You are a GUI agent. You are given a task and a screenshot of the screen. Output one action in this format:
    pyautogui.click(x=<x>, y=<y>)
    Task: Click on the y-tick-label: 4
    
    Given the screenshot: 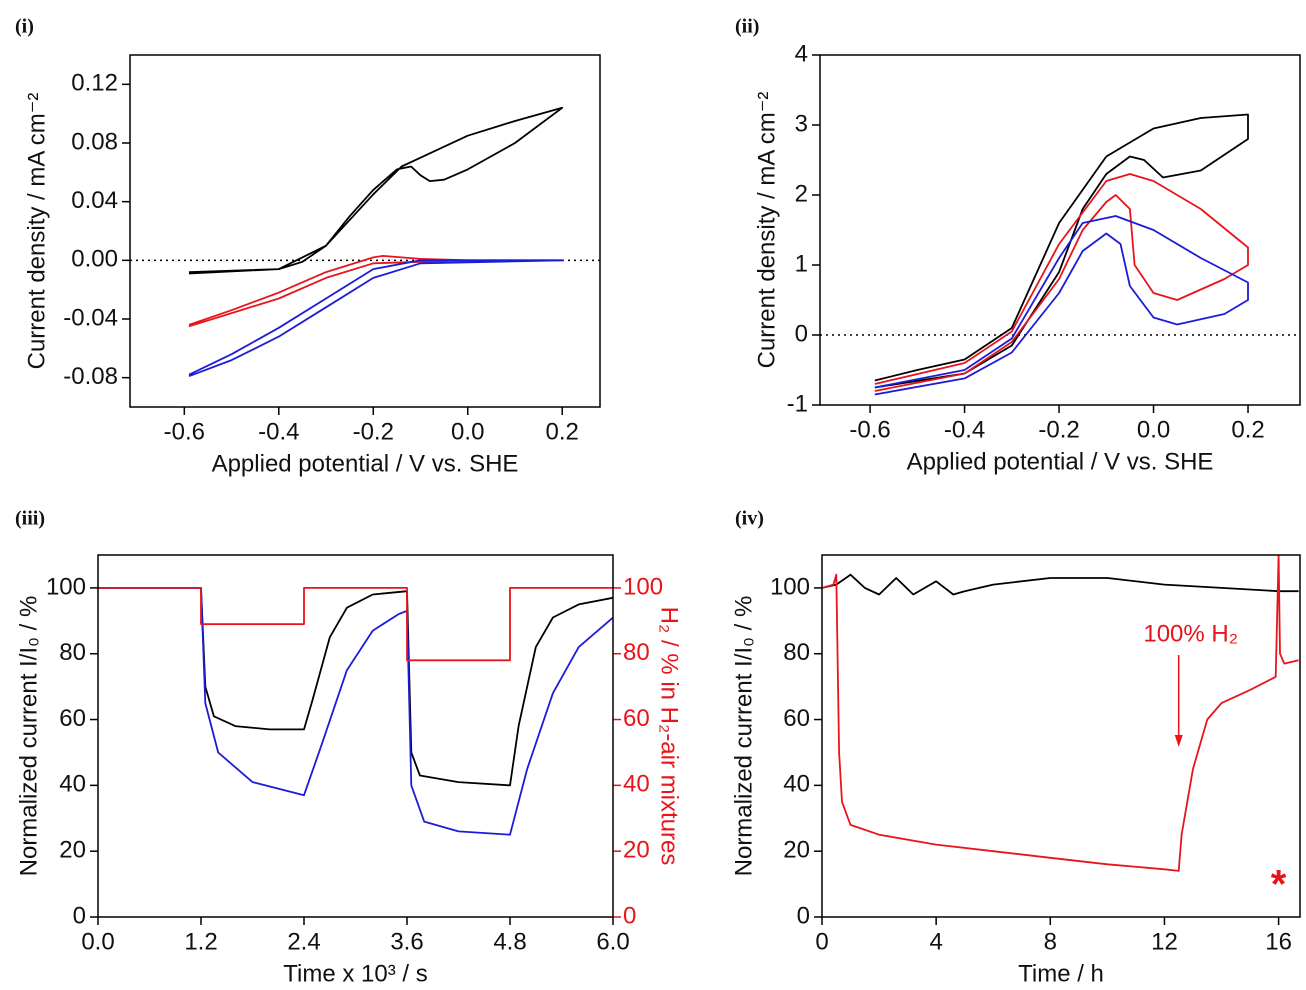 What is the action you would take?
    pyautogui.click(x=801, y=53)
    